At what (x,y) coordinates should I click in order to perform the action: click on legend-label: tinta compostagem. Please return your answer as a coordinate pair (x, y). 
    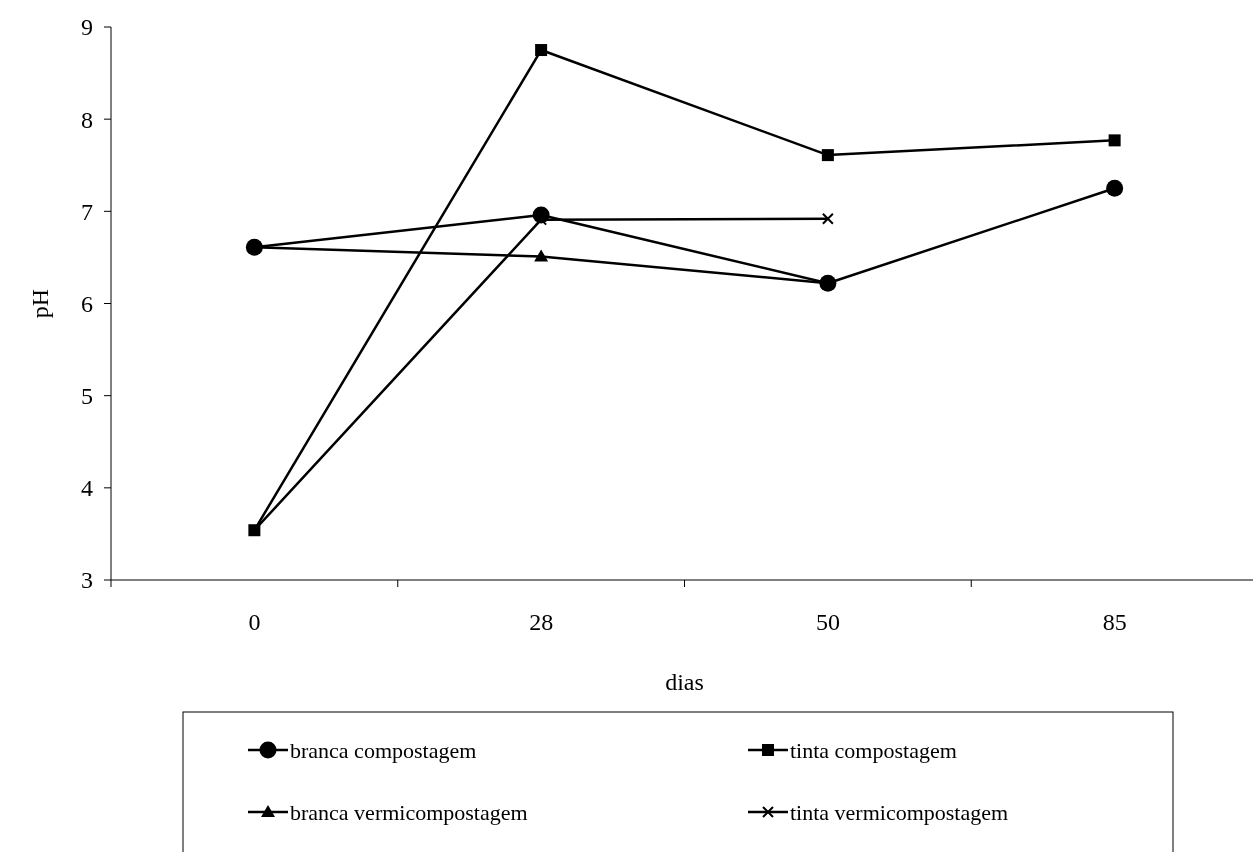
    Looking at the image, I should click on (873, 750).